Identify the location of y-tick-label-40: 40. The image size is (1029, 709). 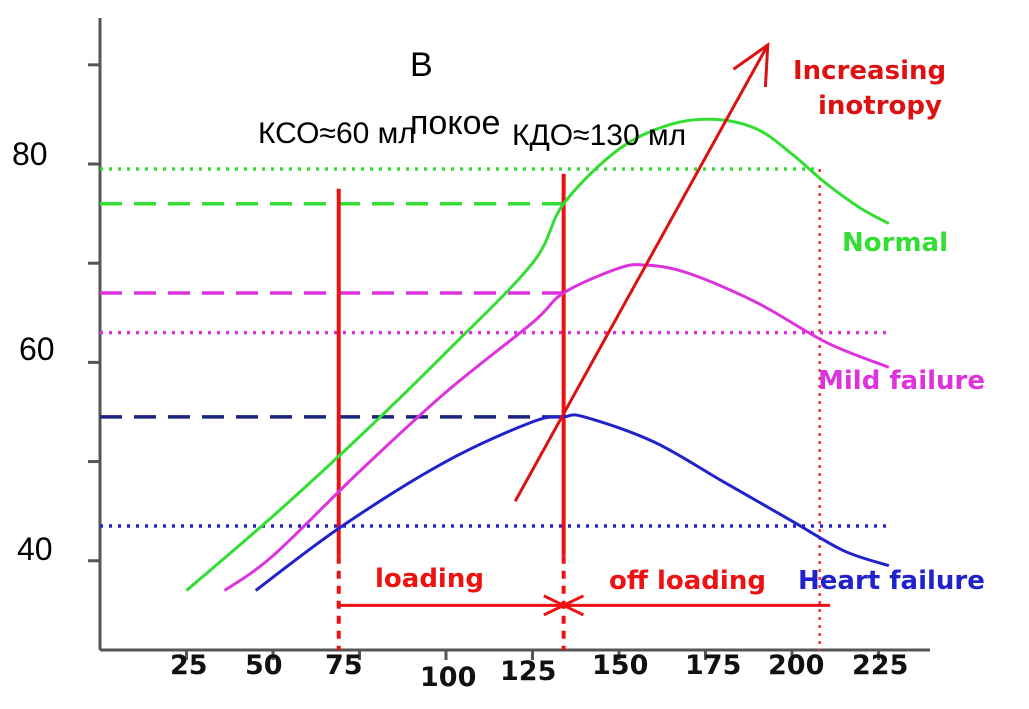
(35, 549).